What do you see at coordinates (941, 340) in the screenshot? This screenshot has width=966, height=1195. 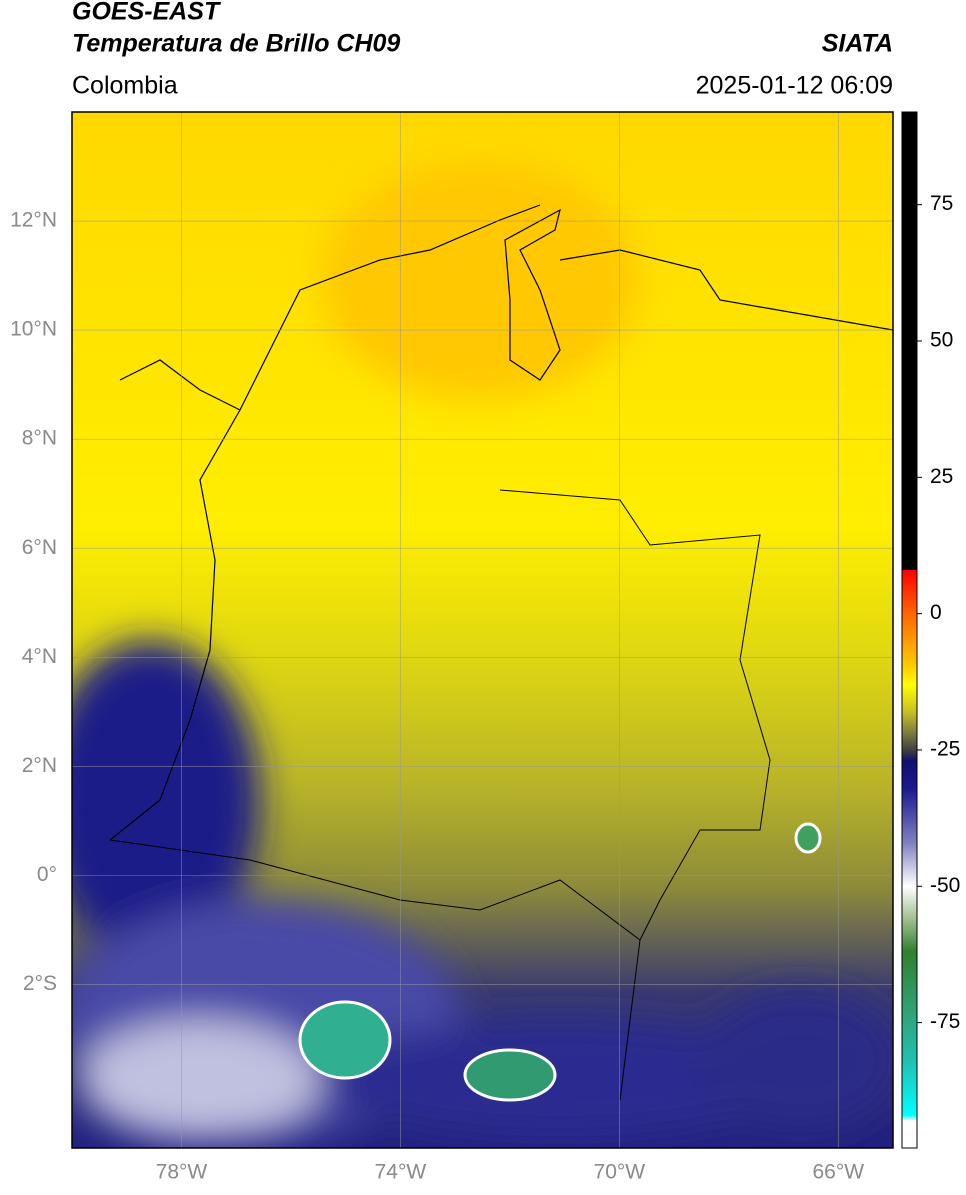 I see `colorbar-label: 50` at bounding box center [941, 340].